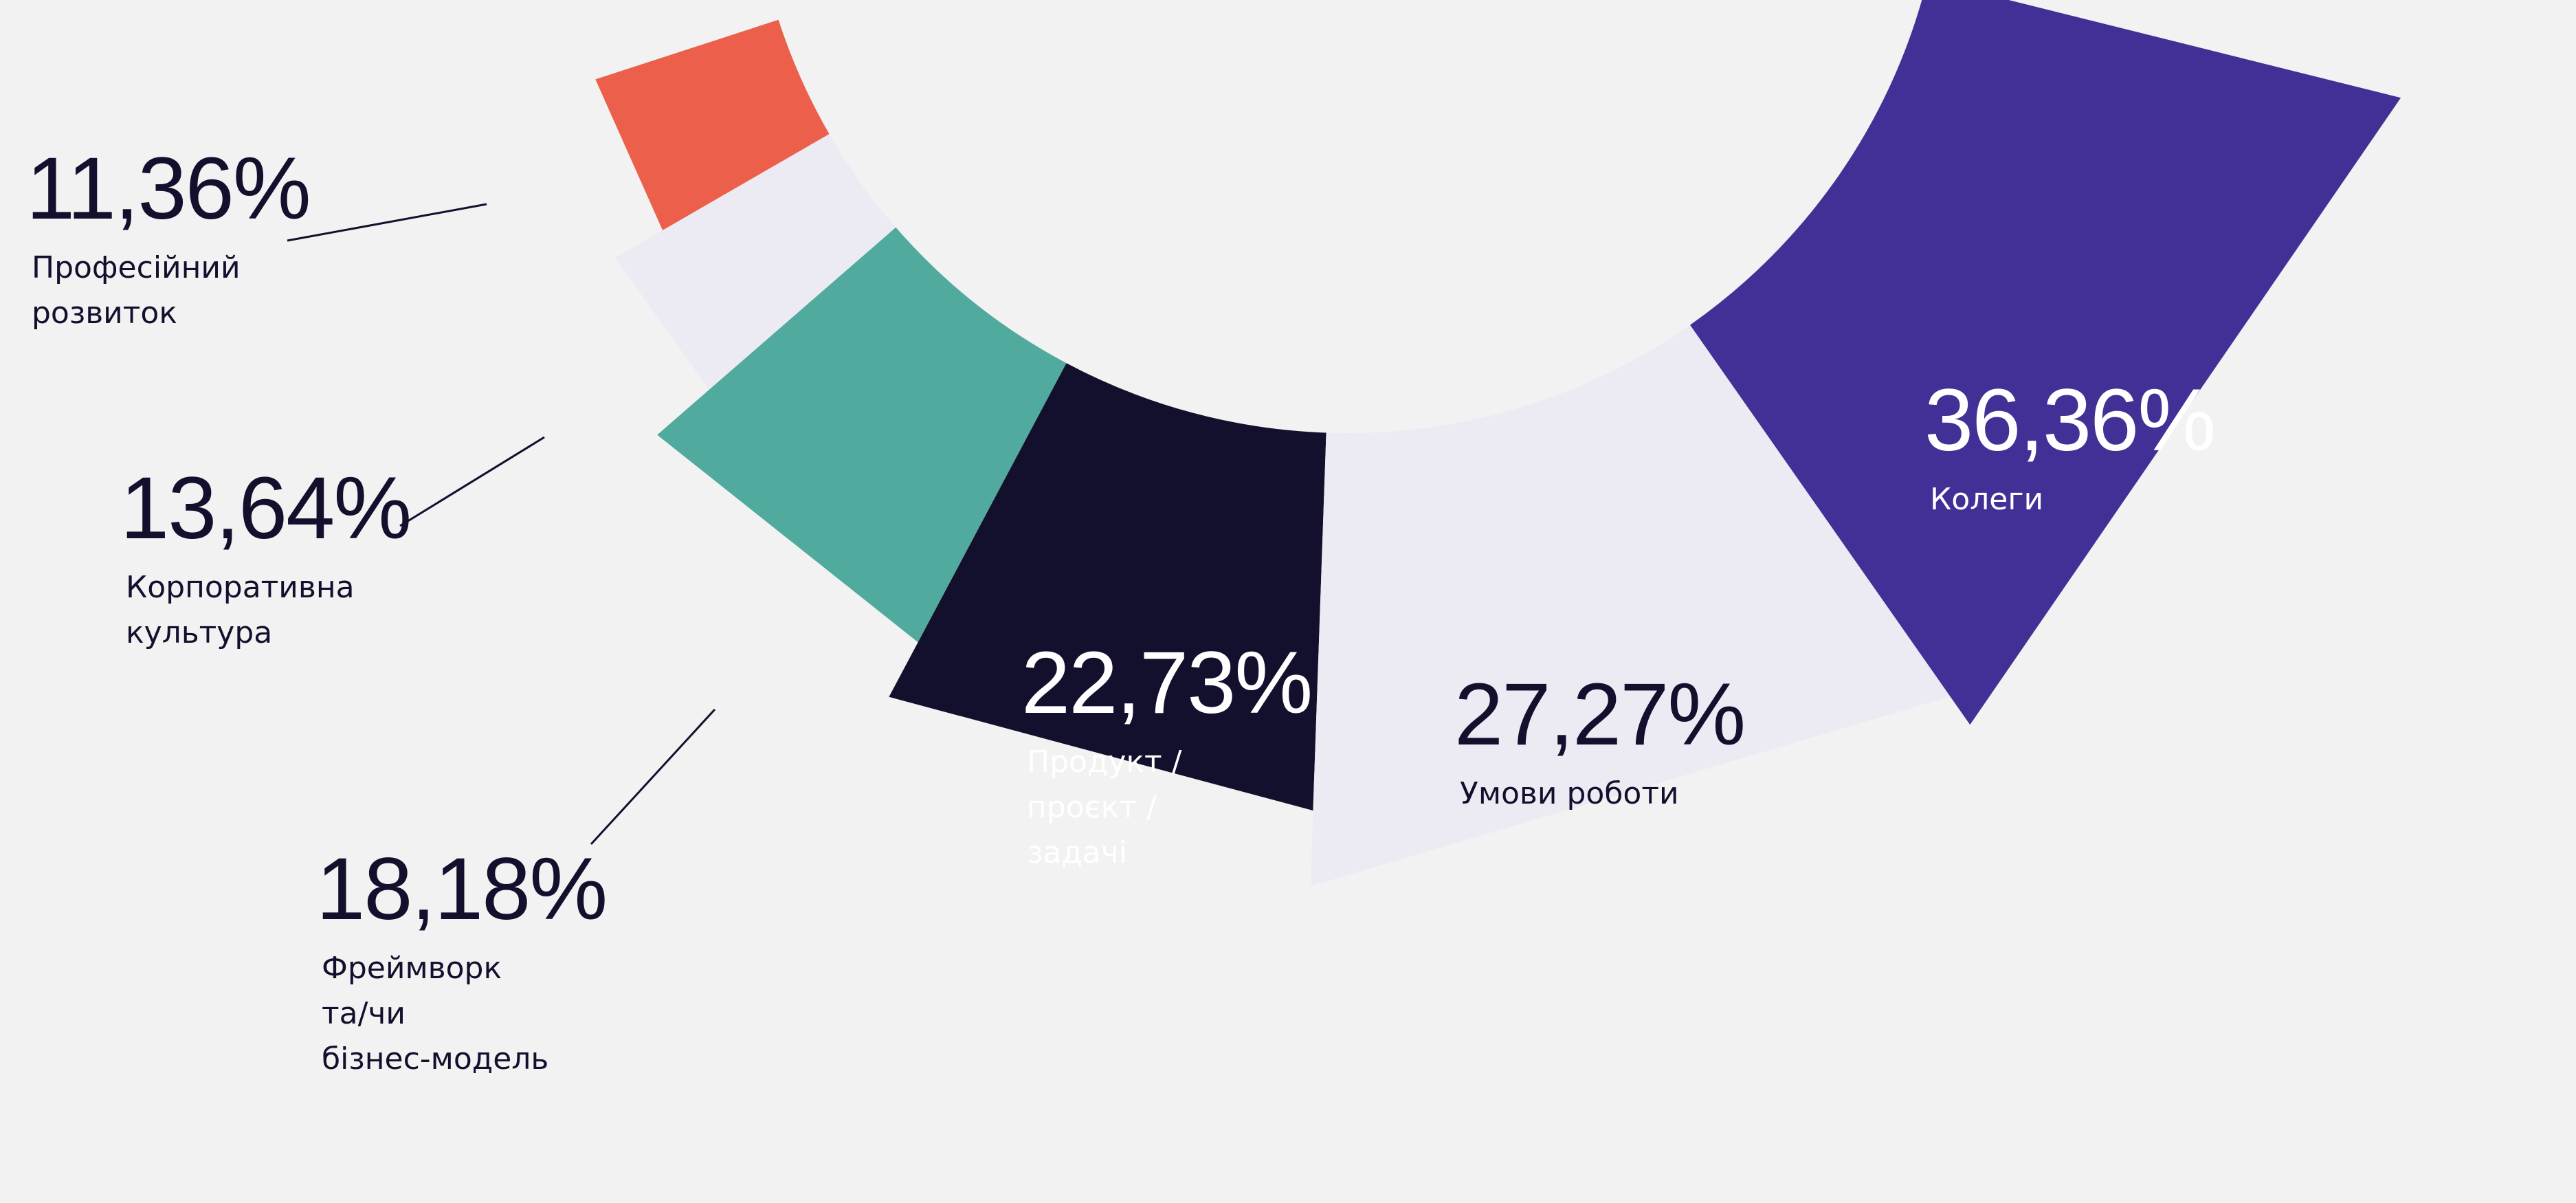 The width and height of the screenshot is (2576, 1203). What do you see at coordinates (136, 267) in the screenshot?
I see `chart-category-label: Професійний` at bounding box center [136, 267].